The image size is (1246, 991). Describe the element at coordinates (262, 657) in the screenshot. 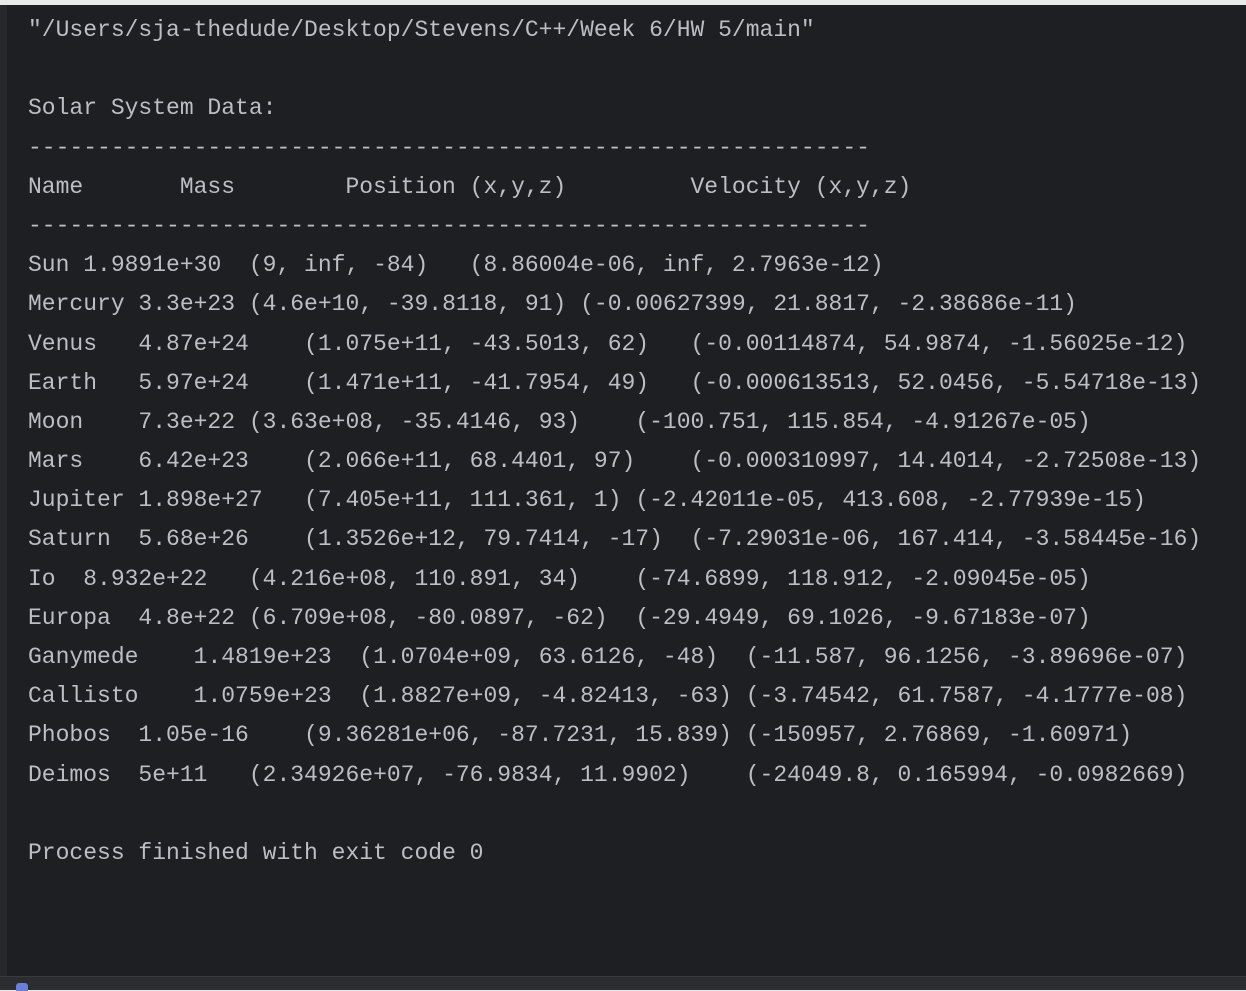

I see `row-mass: 1.4819e+23` at that location.